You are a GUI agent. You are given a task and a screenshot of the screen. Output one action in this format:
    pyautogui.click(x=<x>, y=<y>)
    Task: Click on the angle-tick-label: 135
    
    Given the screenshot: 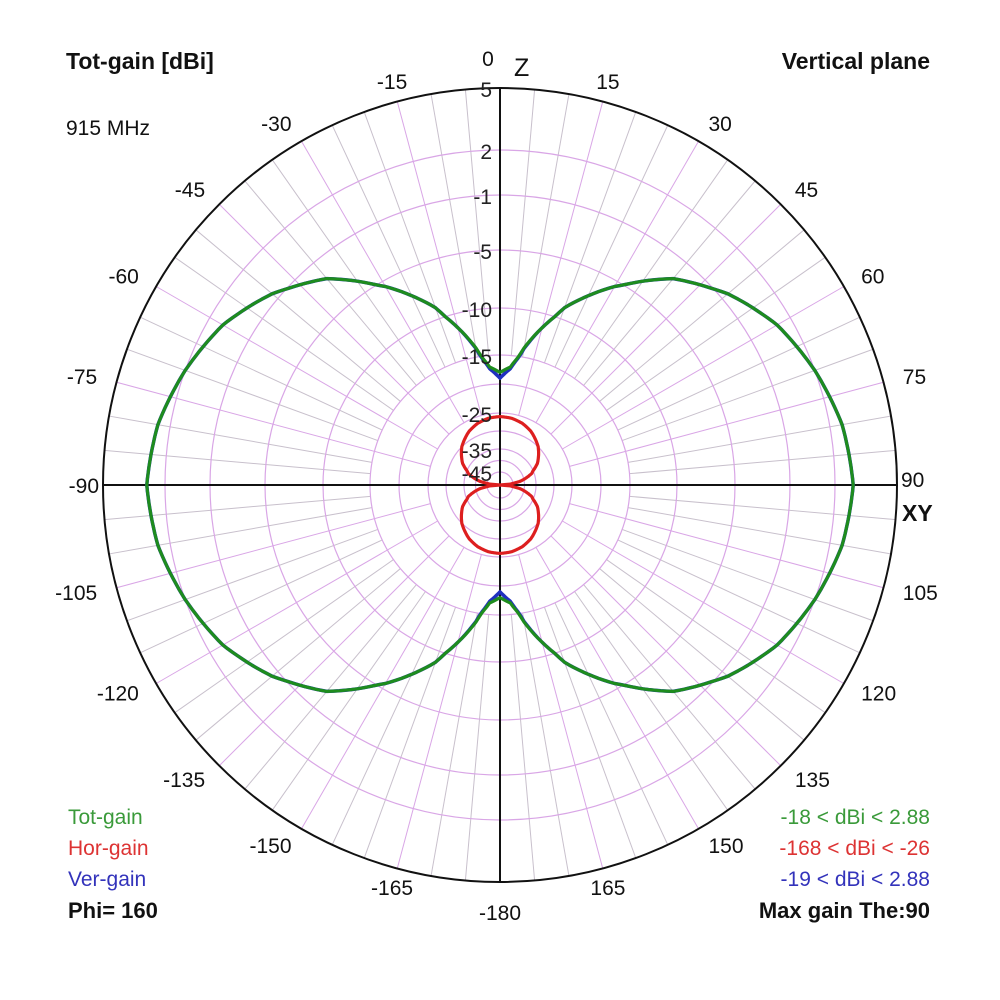 What is the action you would take?
    pyautogui.click(x=812, y=780)
    